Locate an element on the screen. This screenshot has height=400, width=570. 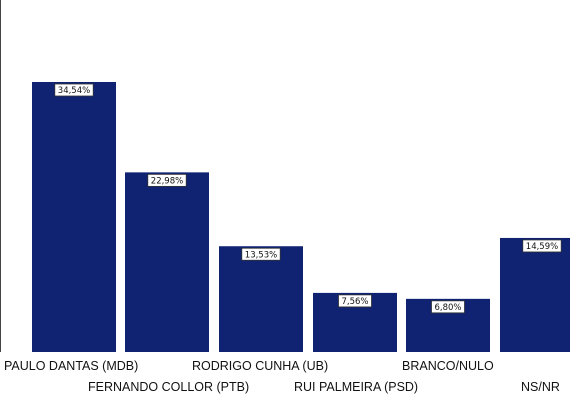
data-label-4: 7,56% is located at coordinates (354, 302).